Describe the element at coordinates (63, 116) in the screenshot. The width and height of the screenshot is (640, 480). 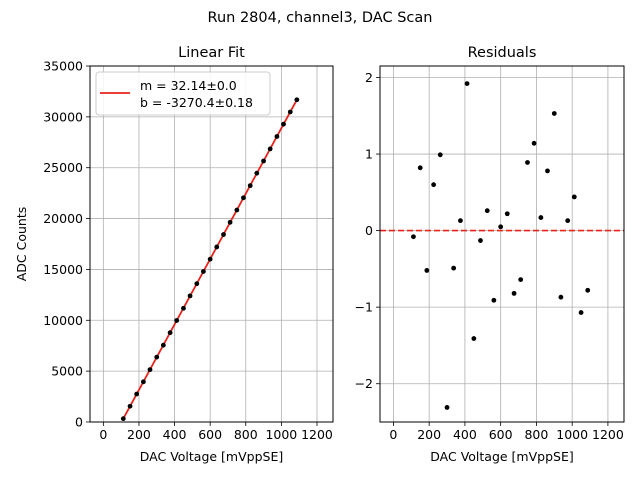
I see `y-tick-label: 30000` at that location.